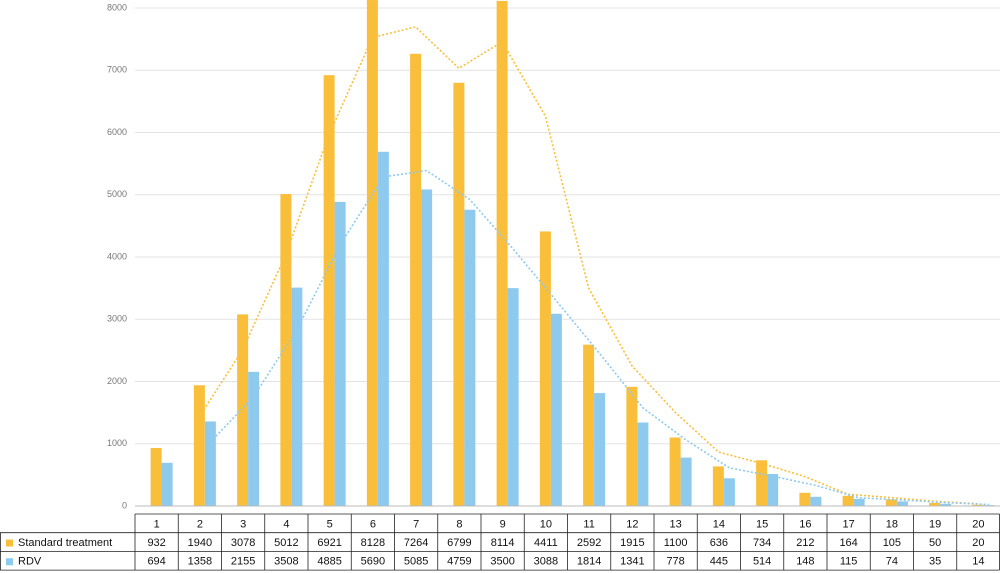 The width and height of the screenshot is (1000, 573). I want to click on table-value: 5085, so click(416, 562).